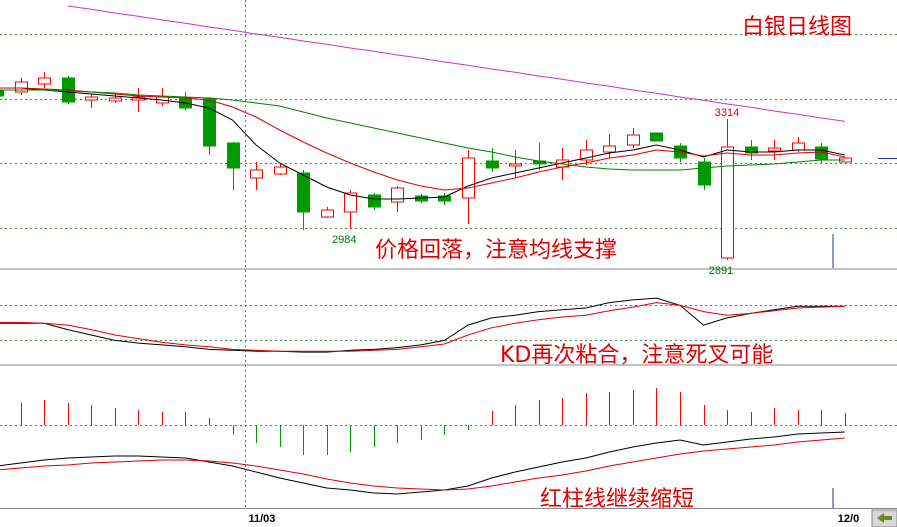 The image size is (897, 527). What do you see at coordinates (884, 518) in the screenshot?
I see `scroll-arrow` at bounding box center [884, 518].